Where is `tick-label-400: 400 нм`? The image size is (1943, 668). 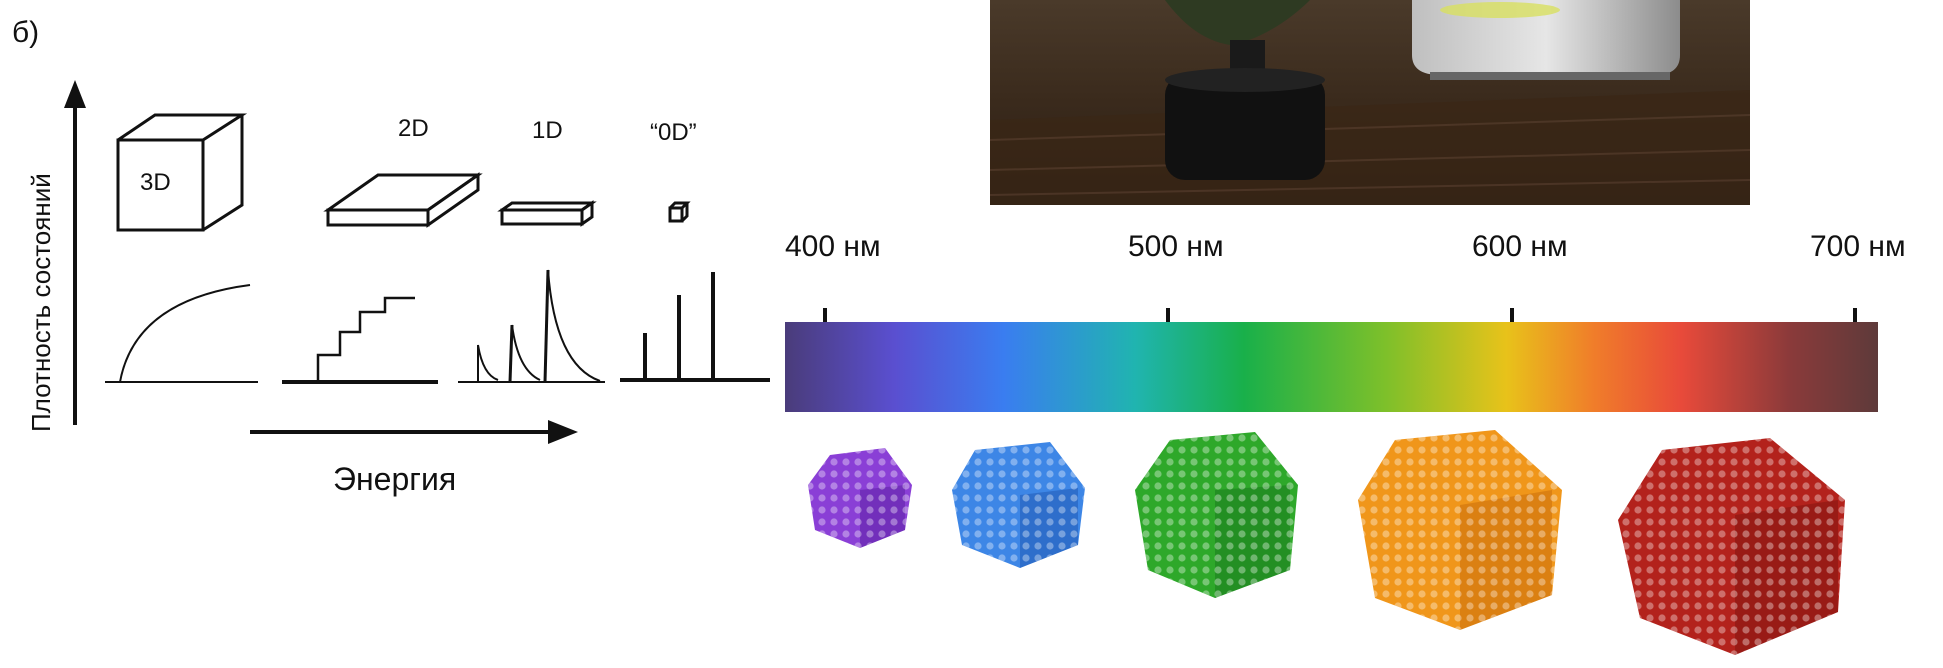
tick-label-400: 400 нм is located at coordinates (833, 246).